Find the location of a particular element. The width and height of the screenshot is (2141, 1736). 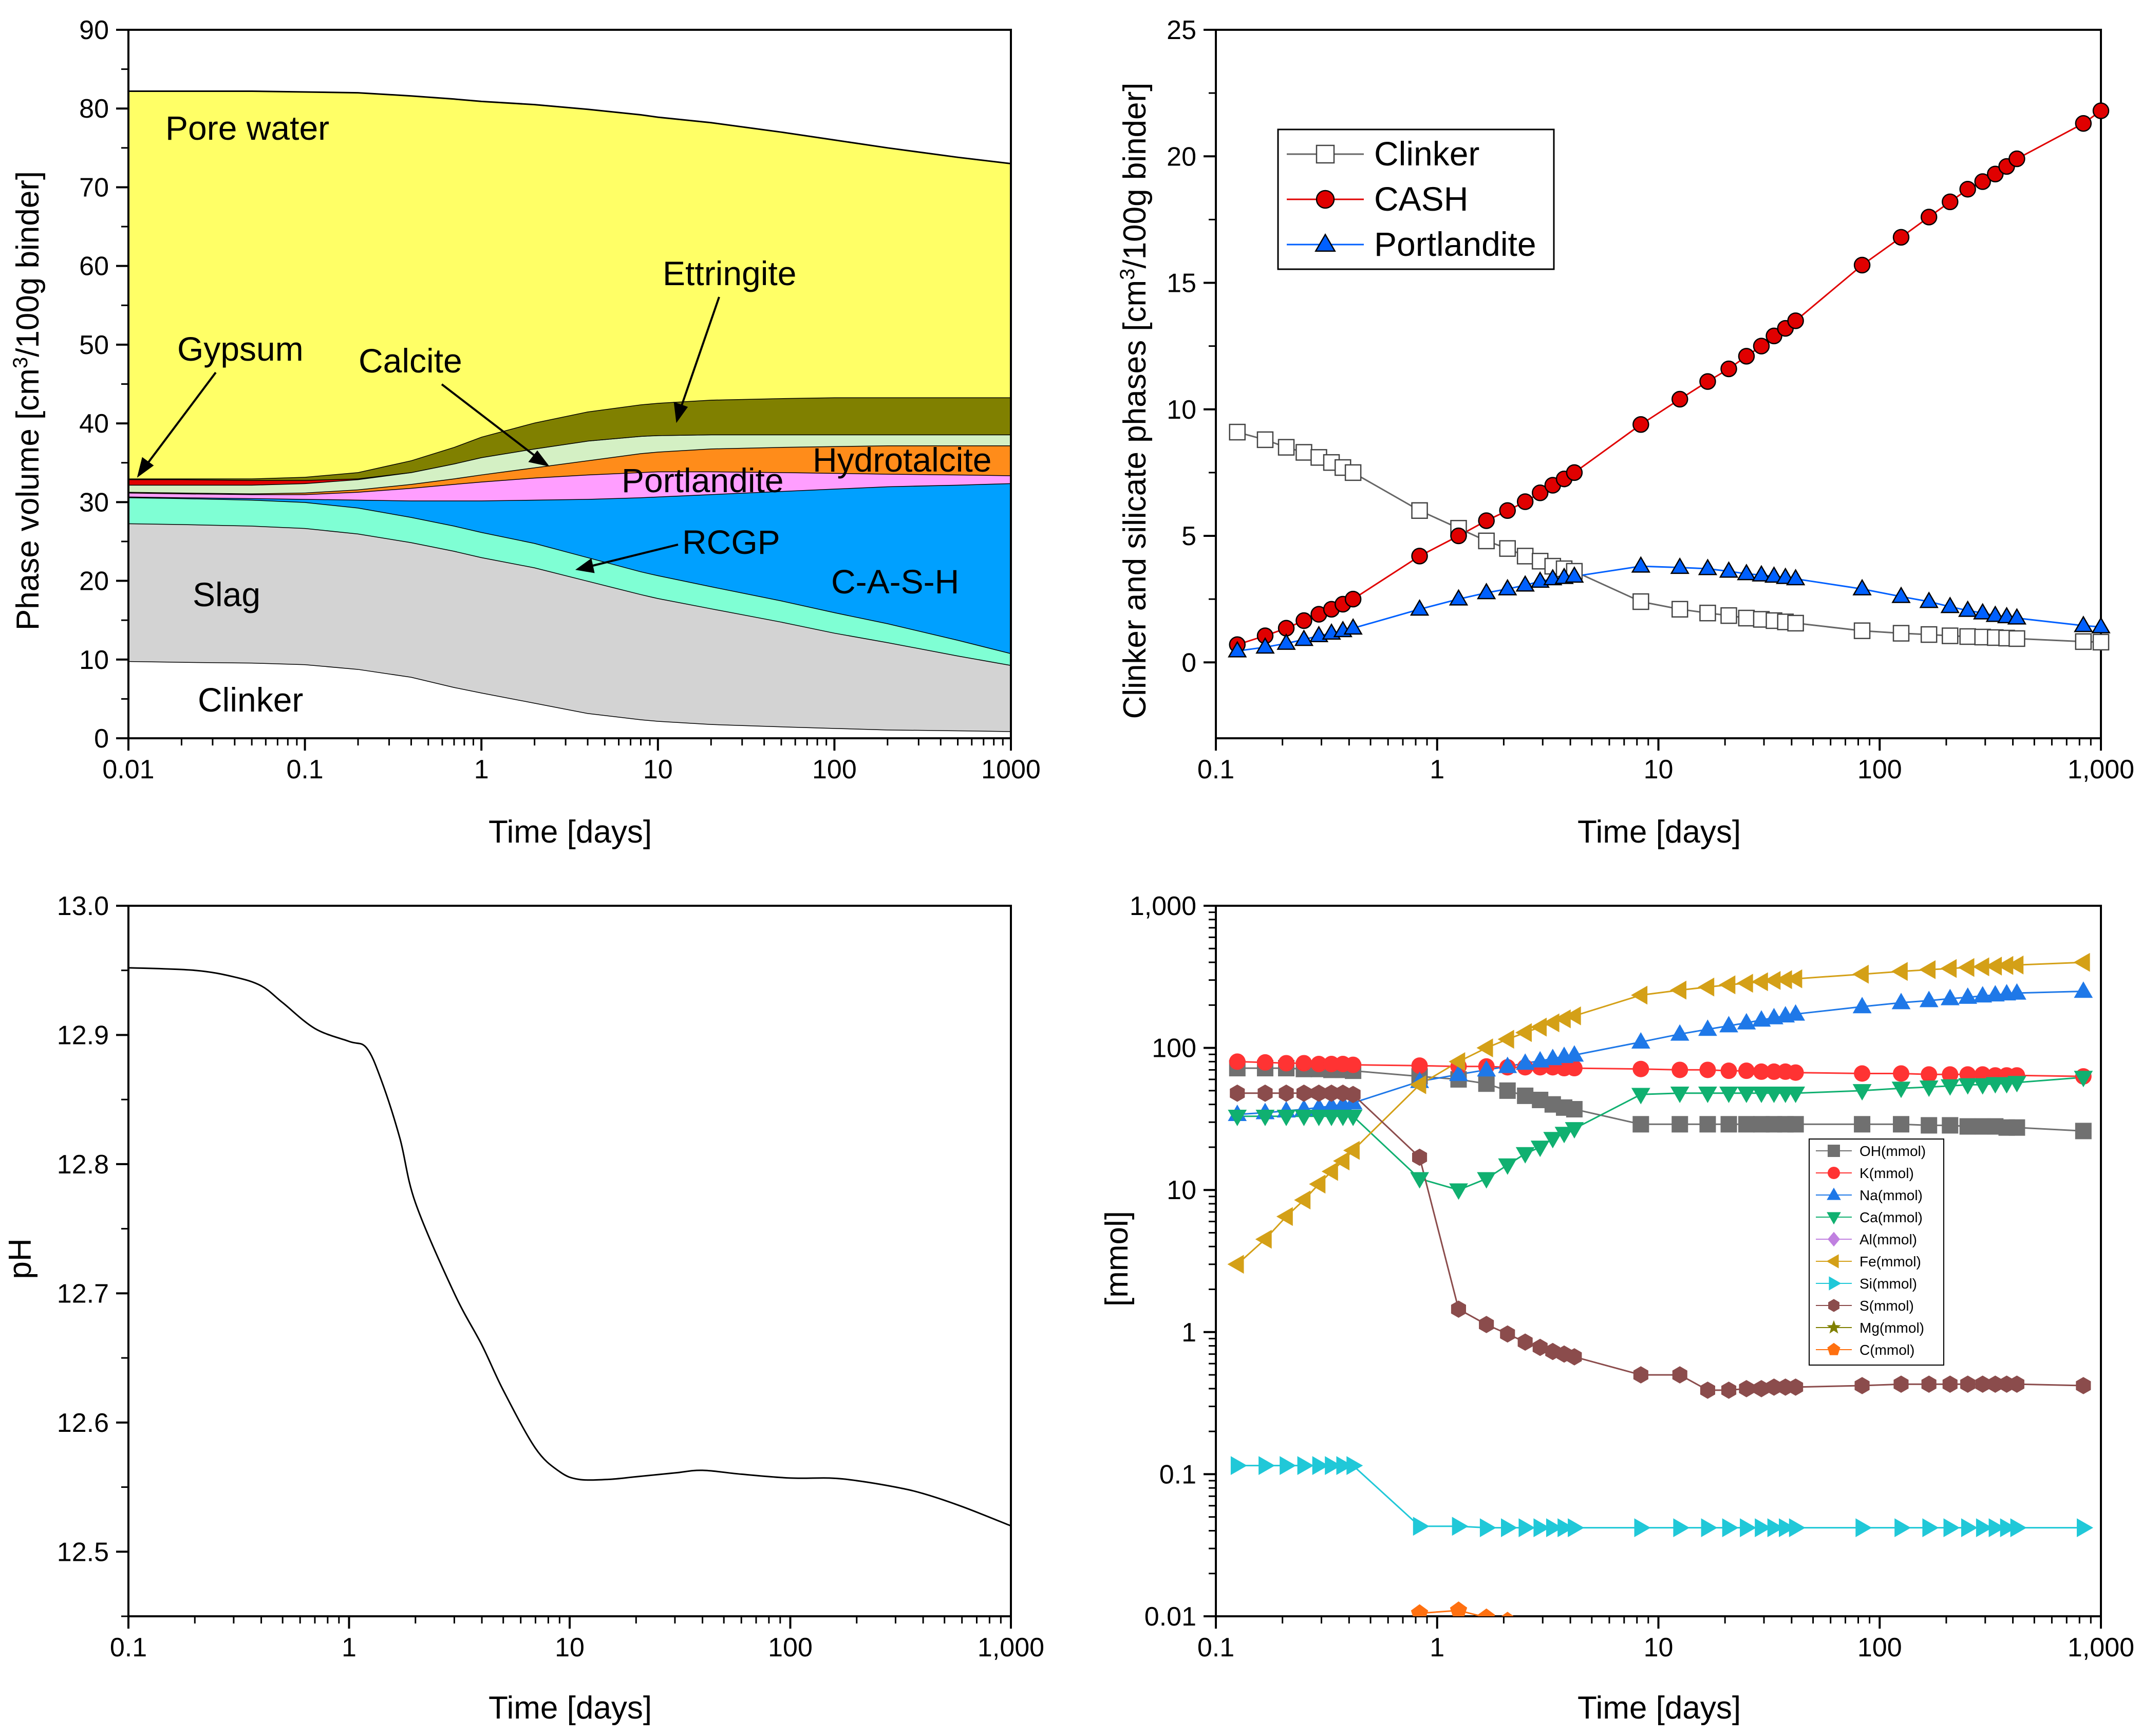

tr-legend-portlandite: Portlandite is located at coordinates (1455, 244).